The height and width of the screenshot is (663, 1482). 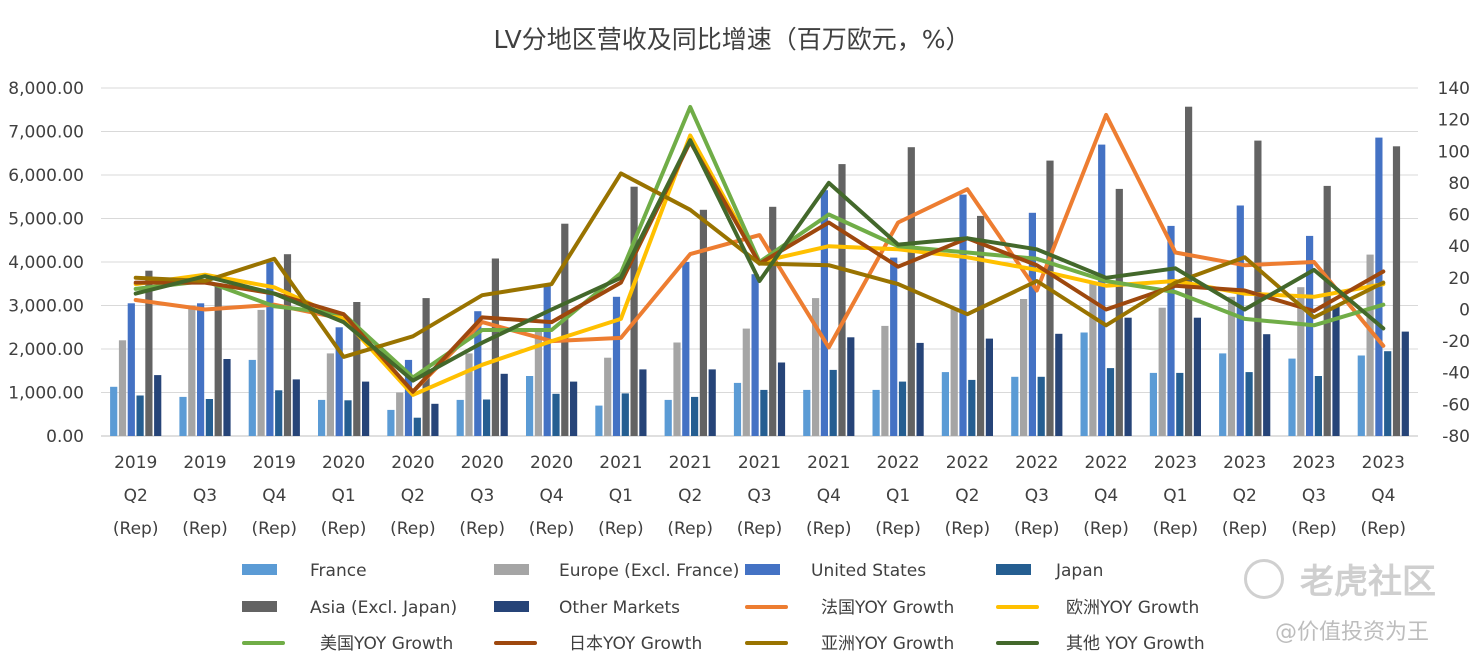 What do you see at coordinates (887, 608) in the screenshot?
I see `legend-label: 法国YOY Growth` at bounding box center [887, 608].